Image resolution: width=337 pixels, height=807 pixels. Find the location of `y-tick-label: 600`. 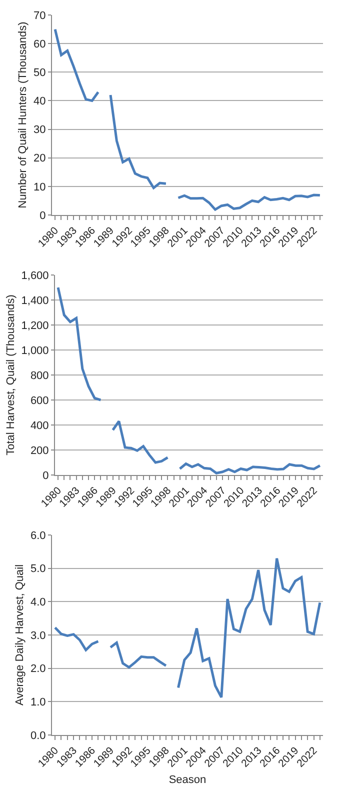

y-tick-label: 600 is located at coordinates (39, 400).